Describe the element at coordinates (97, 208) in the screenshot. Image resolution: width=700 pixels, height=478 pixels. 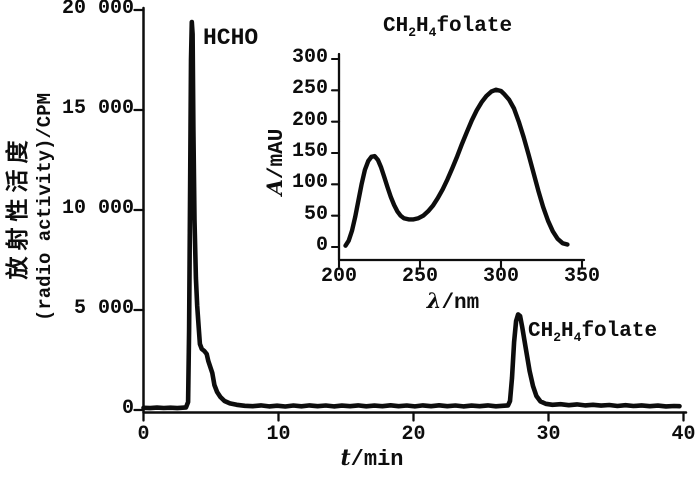
I see `main-y-tick-label: 10 000` at that location.